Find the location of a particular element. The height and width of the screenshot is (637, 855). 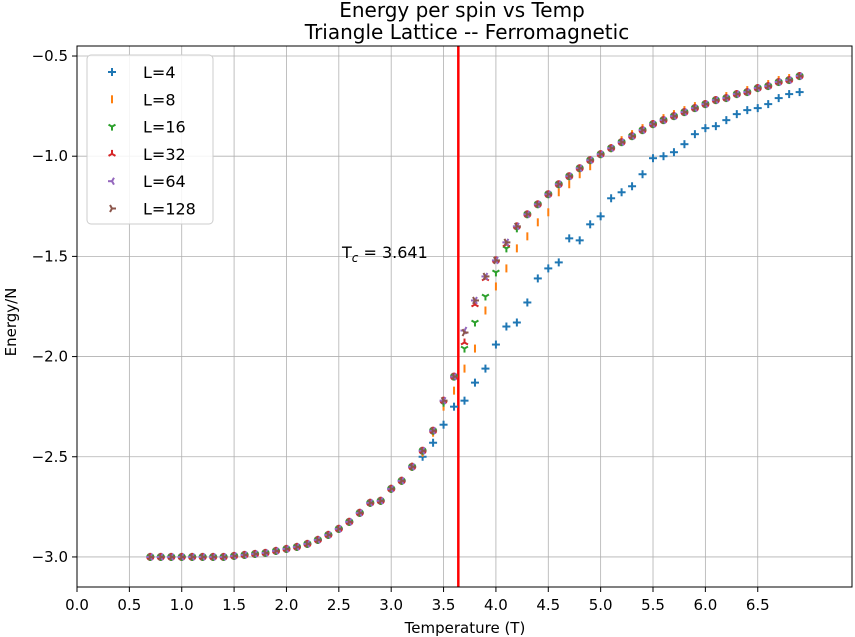

critical-temperature-annotation: Tc = 3.641 is located at coordinates (384, 254).